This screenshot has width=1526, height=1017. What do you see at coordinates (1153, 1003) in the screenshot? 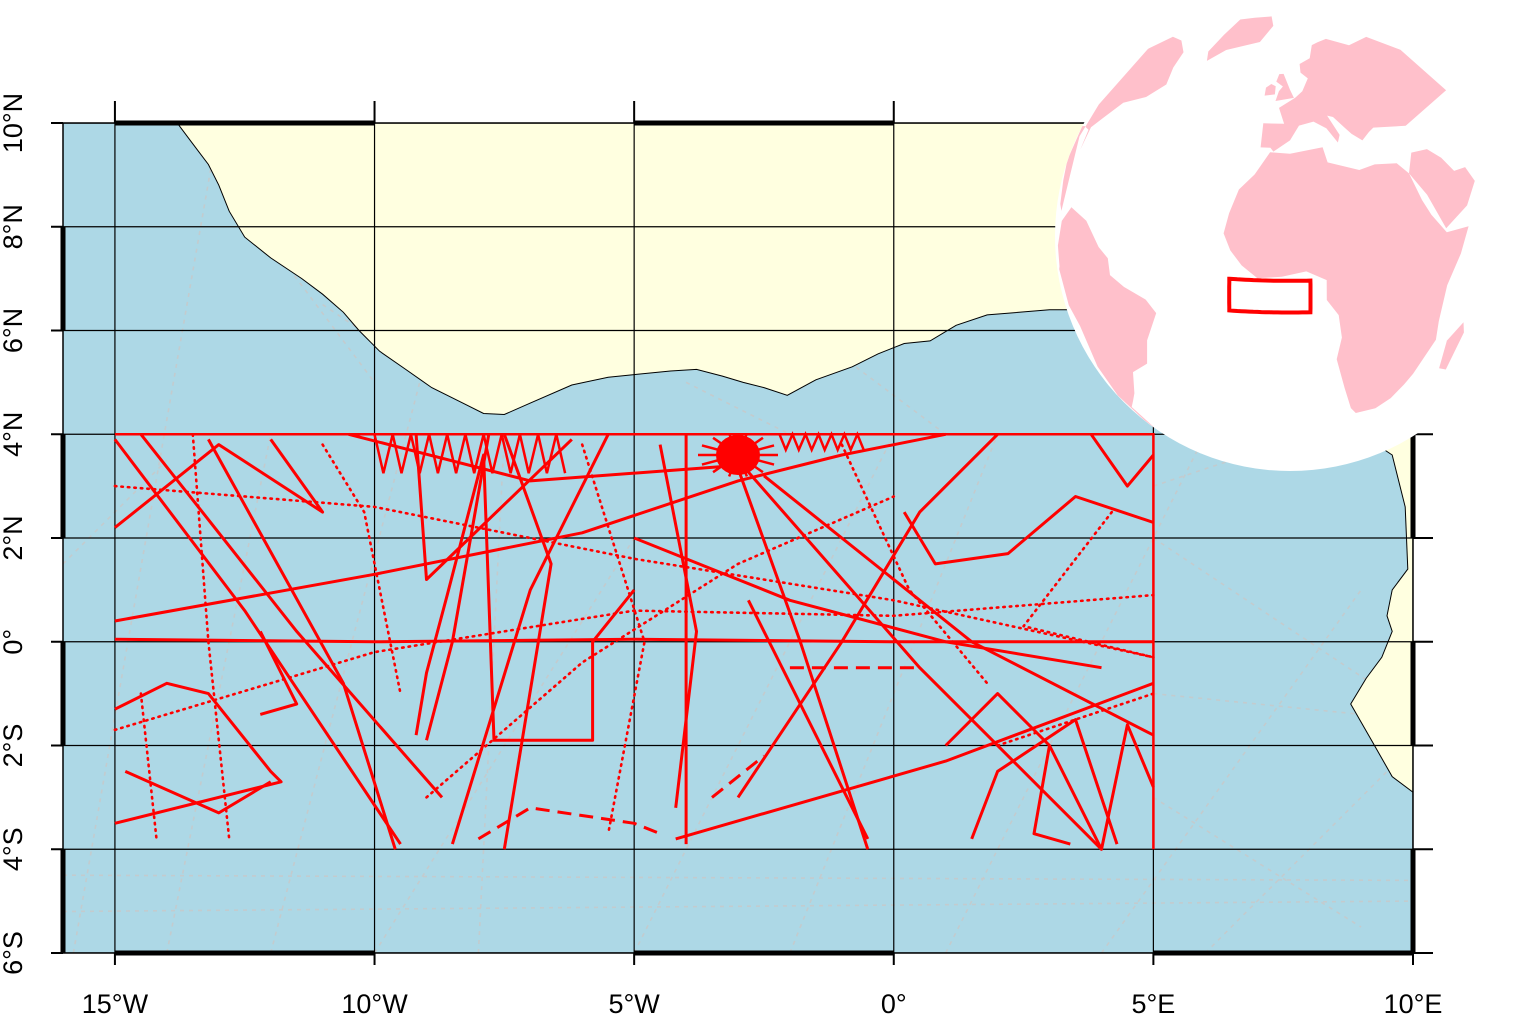
I see `lon-tick-label: 5°E` at bounding box center [1153, 1003].